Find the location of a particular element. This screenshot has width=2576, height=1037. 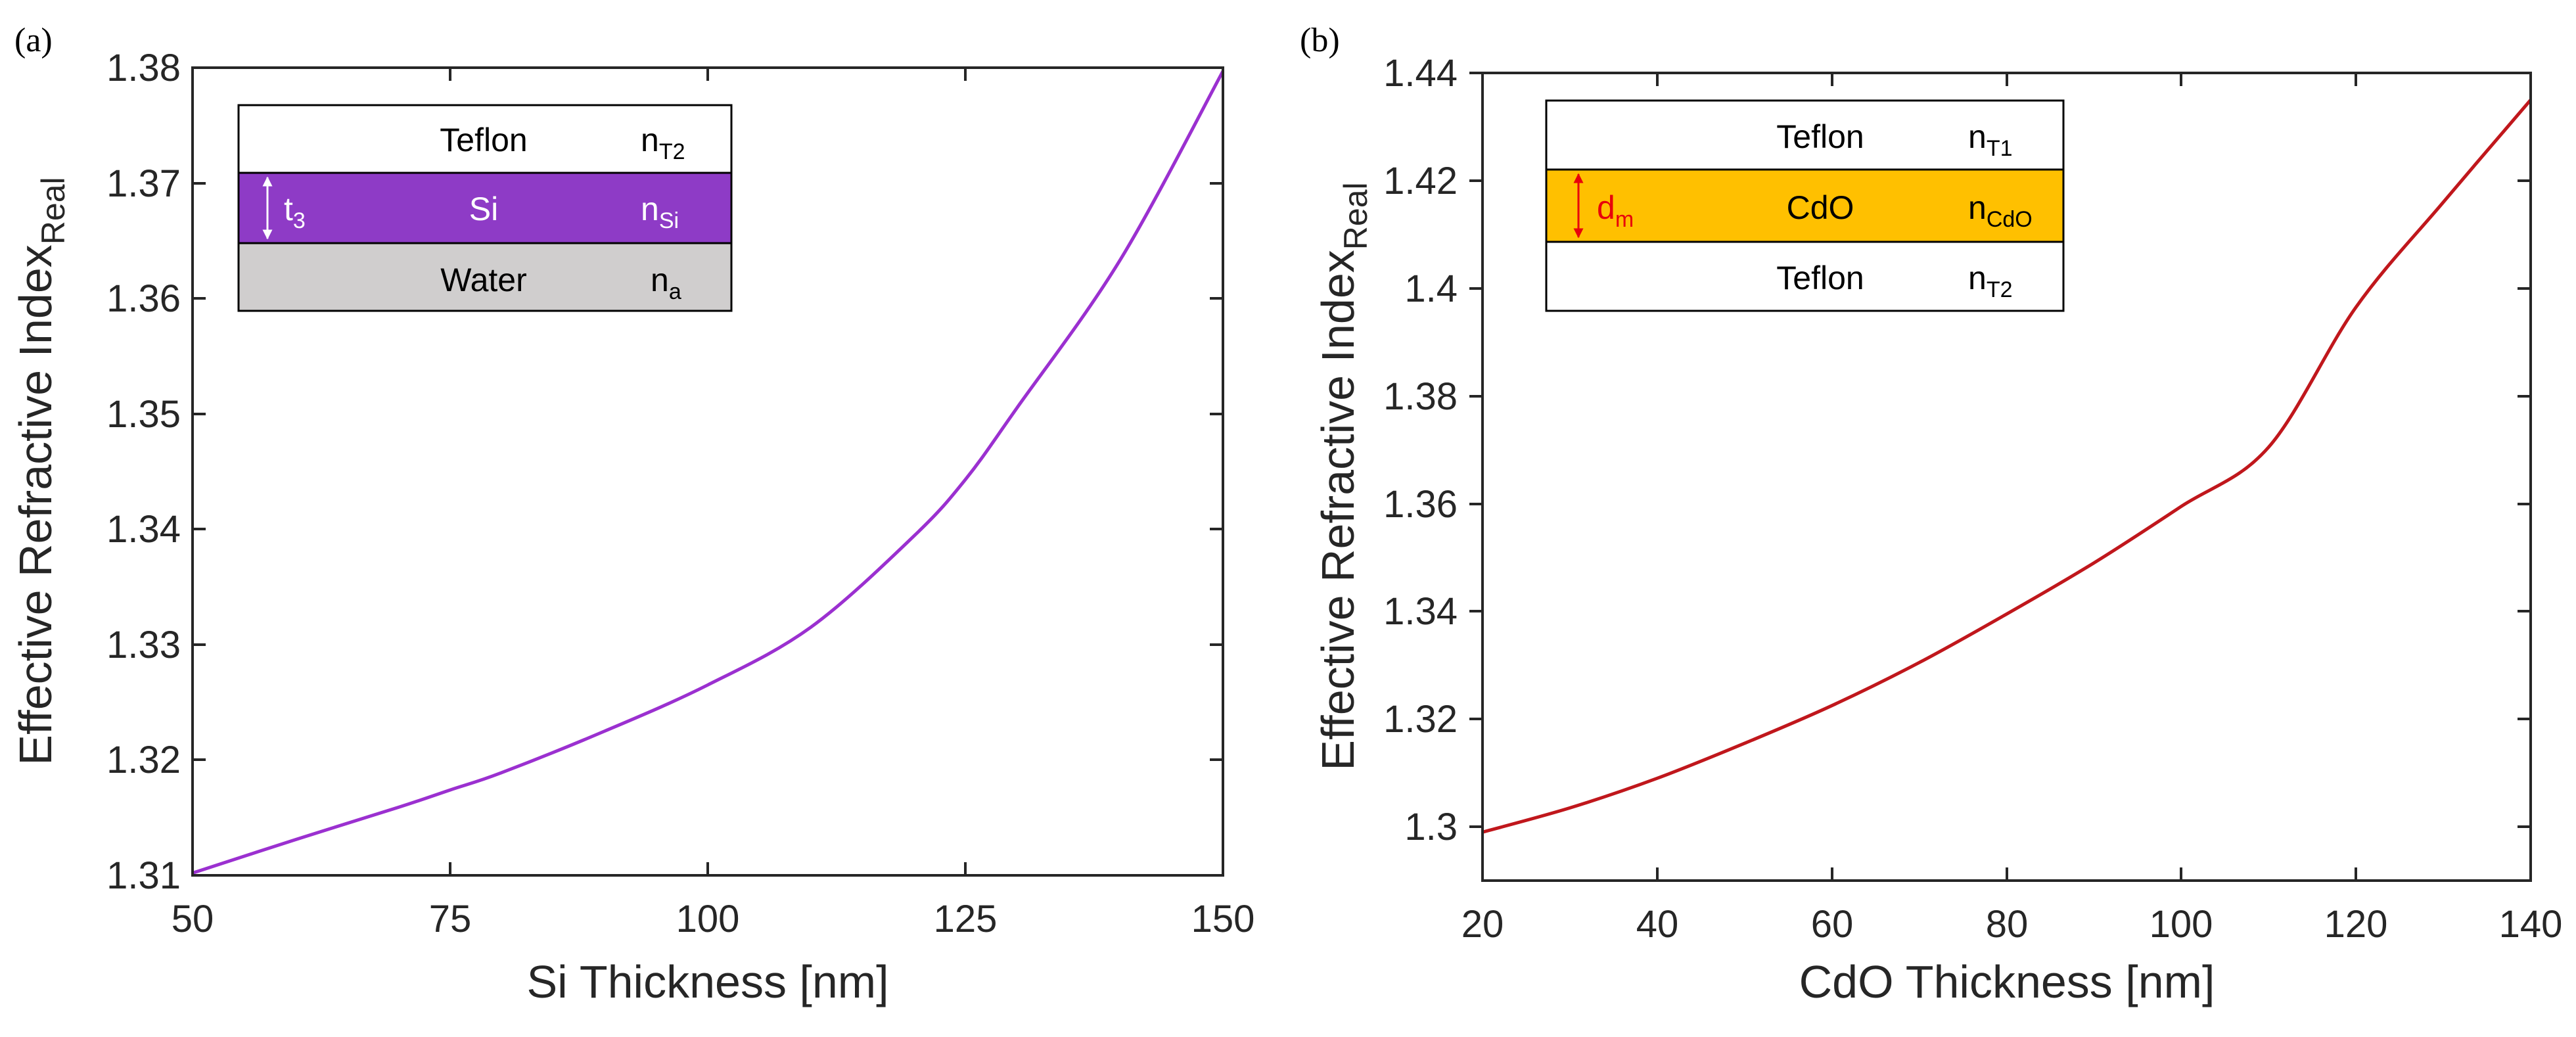

panel-b-x-tick-label-3: 80 is located at coordinates (2008, 925).